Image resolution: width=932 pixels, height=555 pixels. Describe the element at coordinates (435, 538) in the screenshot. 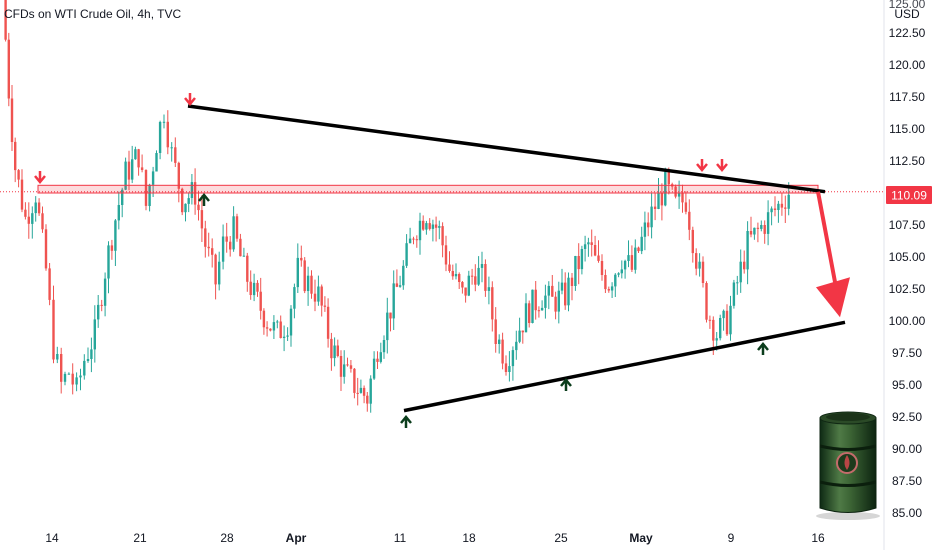

I see `time-axis: 14 21 28 Apr 11 18 25 May 9 16` at that location.